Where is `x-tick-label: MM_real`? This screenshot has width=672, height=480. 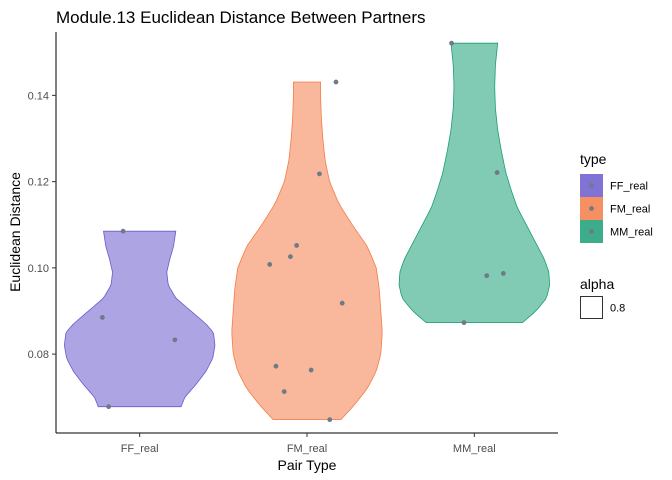
x-tick-label: MM_real is located at coordinates (474, 449).